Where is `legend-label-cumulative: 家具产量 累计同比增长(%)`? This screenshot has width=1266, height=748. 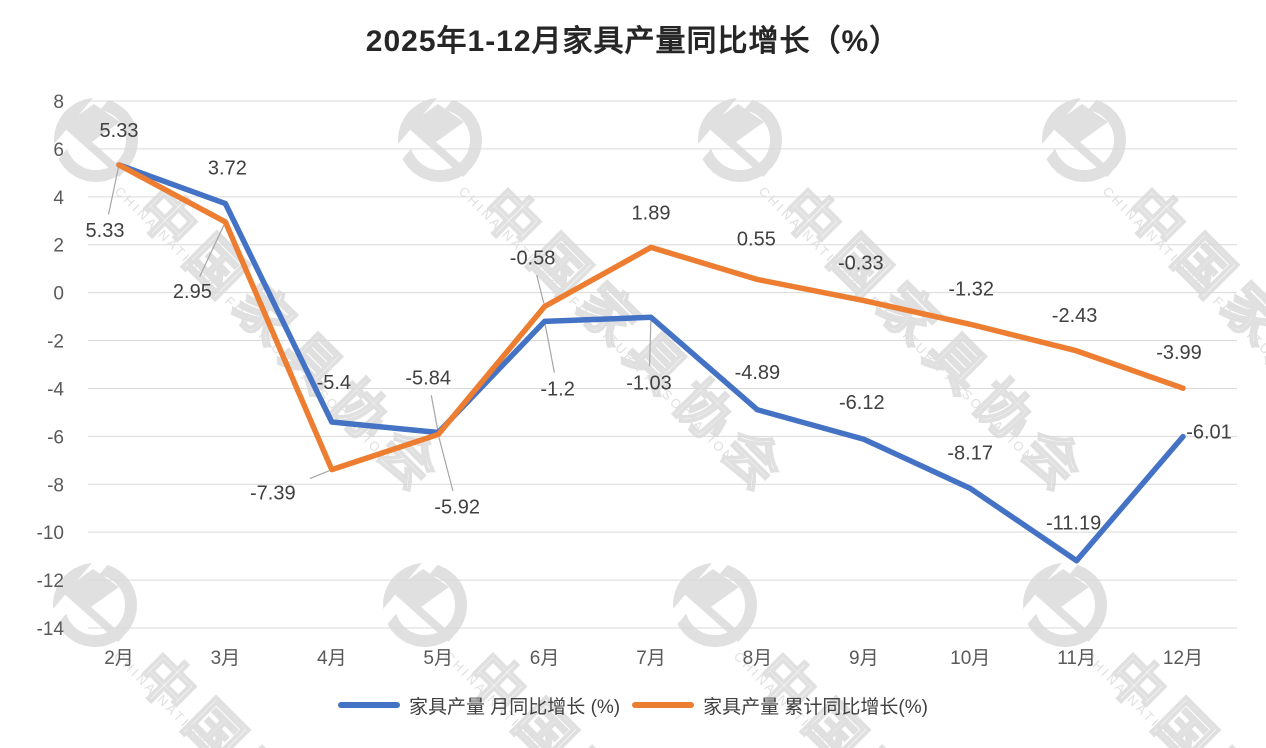 legend-label-cumulative: 家具产量 累计同比增长(%) is located at coordinates (815, 707).